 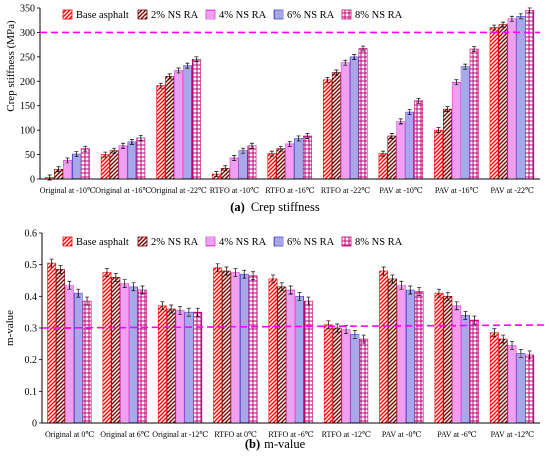 I want to click on chart-a-caption: (a) Crep stiffness, so click(x=275, y=207).